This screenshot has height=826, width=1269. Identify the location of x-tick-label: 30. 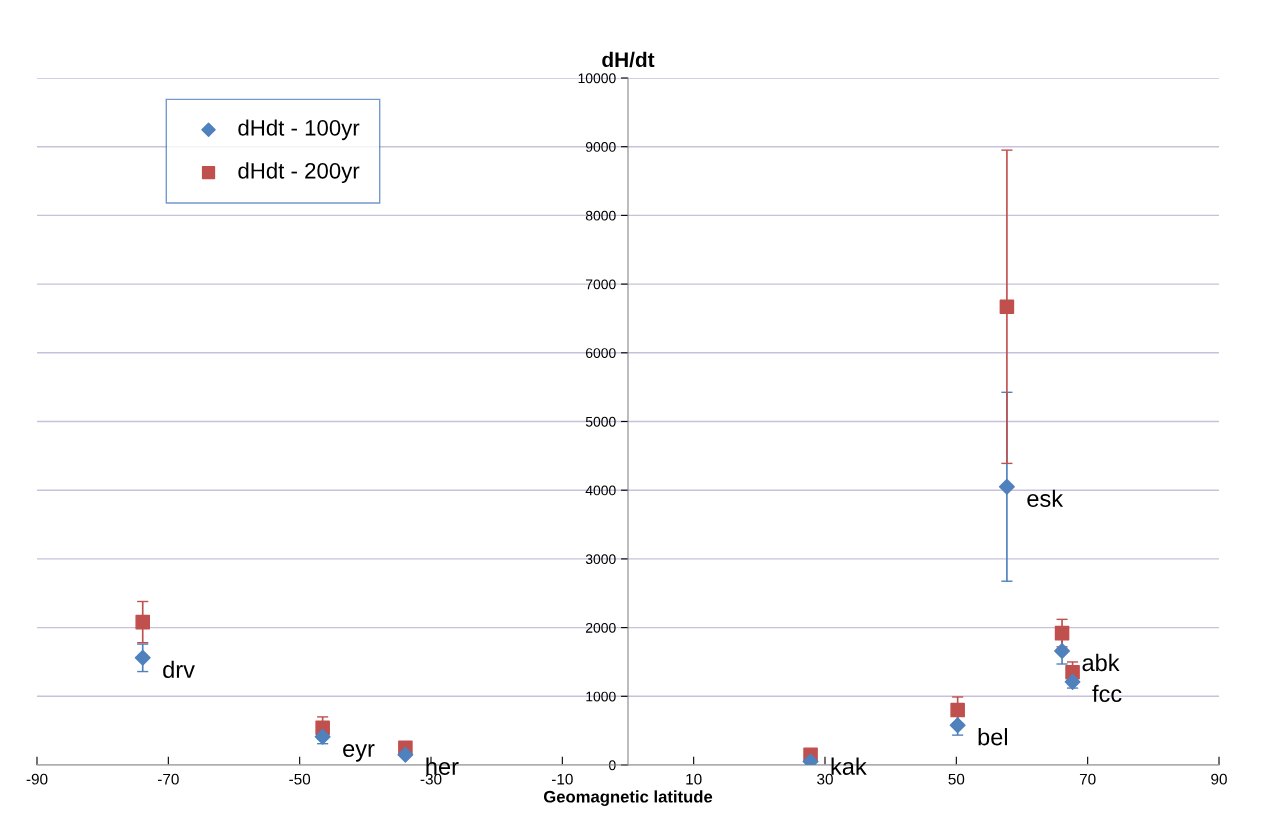
(825, 779).